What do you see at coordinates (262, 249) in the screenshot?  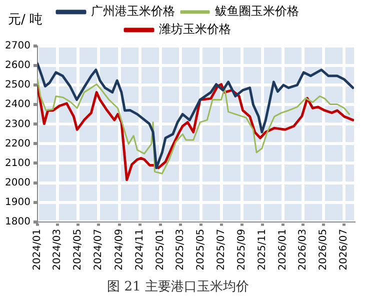 I see `x-tick-label: 2025/11` at bounding box center [262, 249].